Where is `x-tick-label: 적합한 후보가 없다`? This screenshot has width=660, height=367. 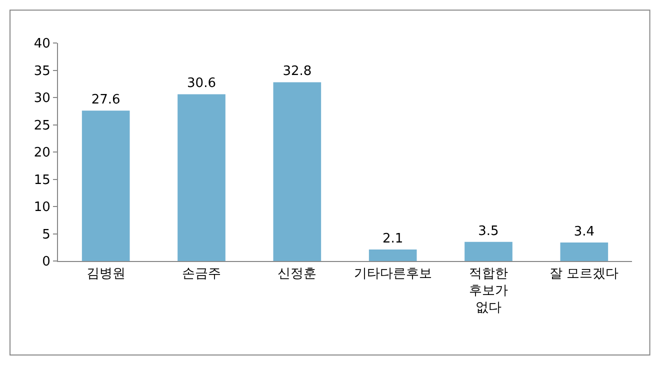 x-tick-label: 적합한 후보가 없다 is located at coordinates (488, 291).